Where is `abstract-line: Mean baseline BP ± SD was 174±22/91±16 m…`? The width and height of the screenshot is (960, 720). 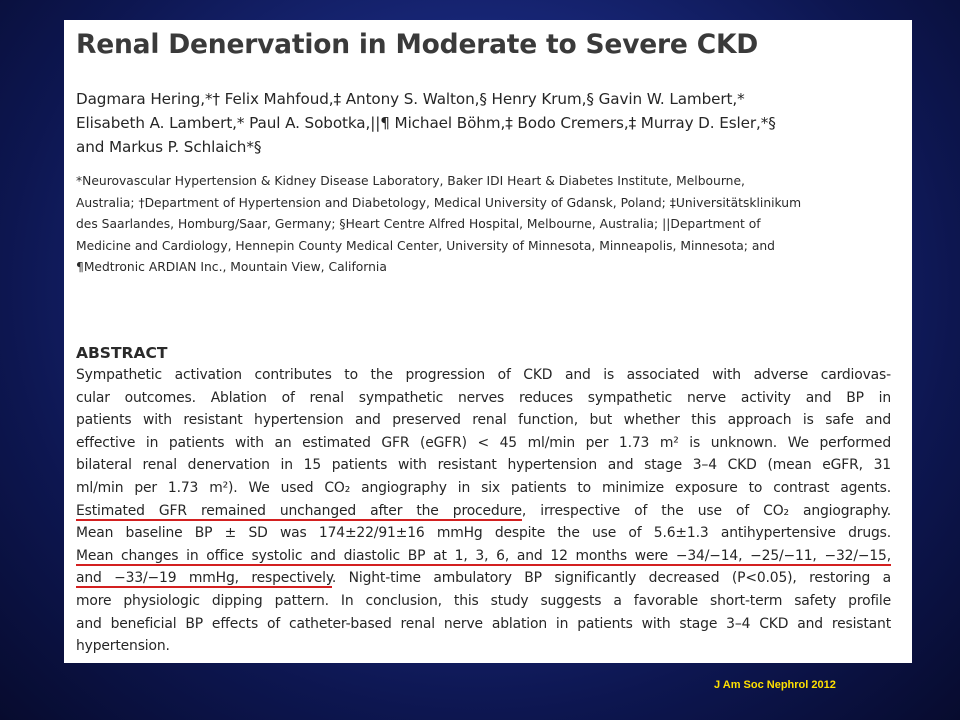 abstract-line: Mean baseline BP ± SD was 174±22/91±16 m… is located at coordinates (483, 533).